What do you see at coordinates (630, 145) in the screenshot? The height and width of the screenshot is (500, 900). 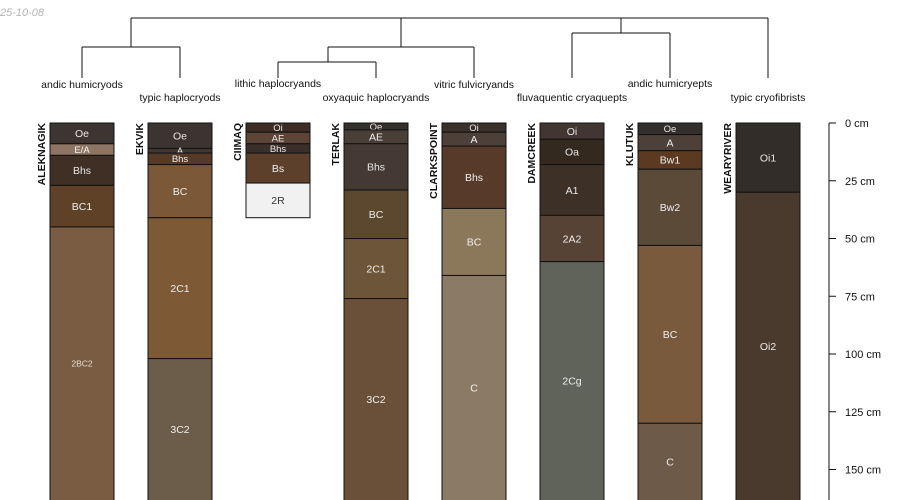 I see `profile-id-label: KLUTUK` at bounding box center [630, 145].